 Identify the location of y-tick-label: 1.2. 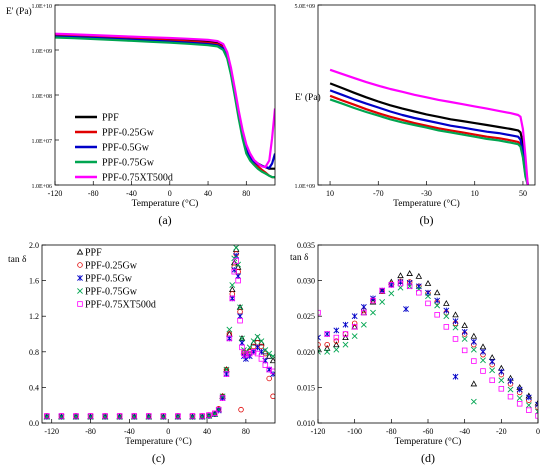
(34, 316).